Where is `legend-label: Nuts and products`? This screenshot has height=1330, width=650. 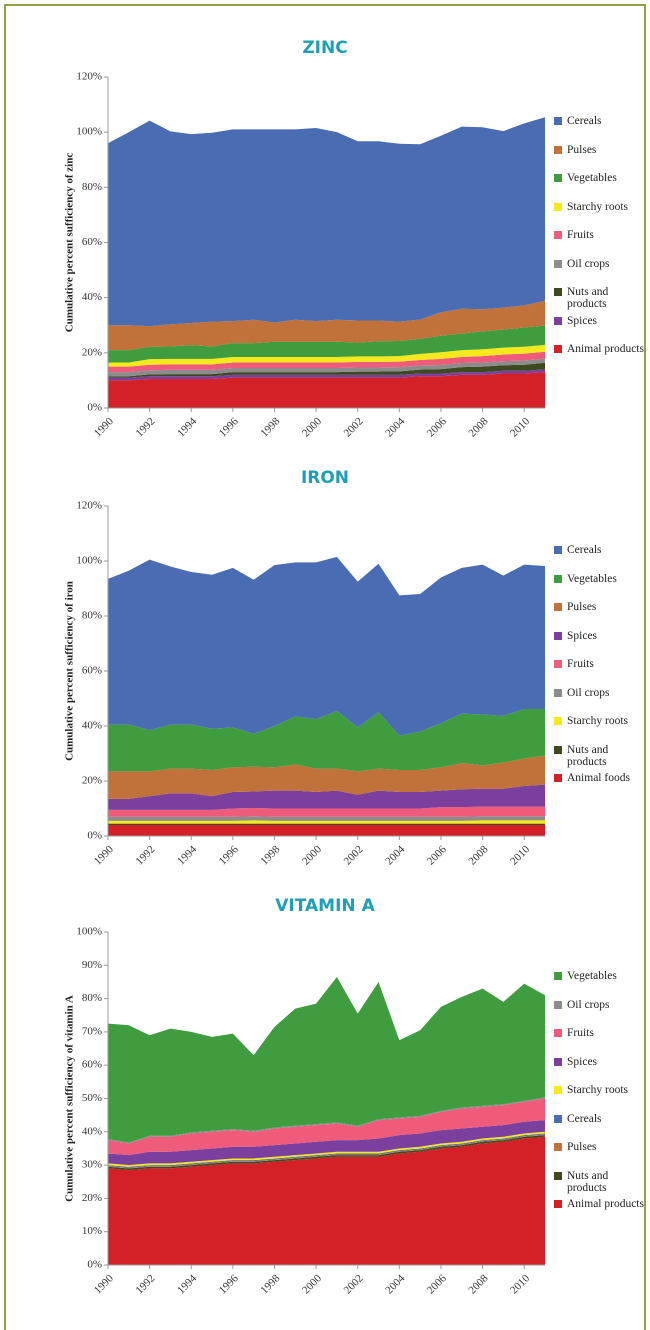 legend-label: Nuts and products is located at coordinates (588, 1181).